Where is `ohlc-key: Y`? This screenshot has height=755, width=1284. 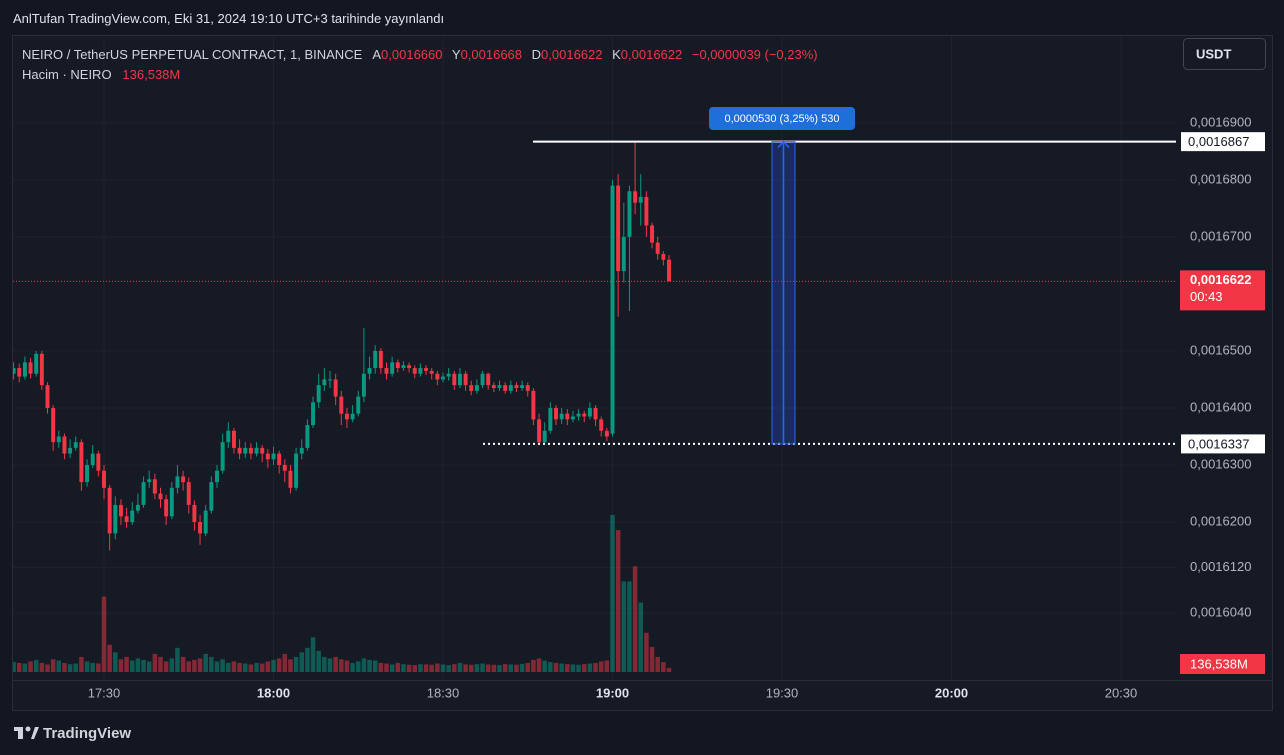
ohlc-key: Y is located at coordinates (456, 54).